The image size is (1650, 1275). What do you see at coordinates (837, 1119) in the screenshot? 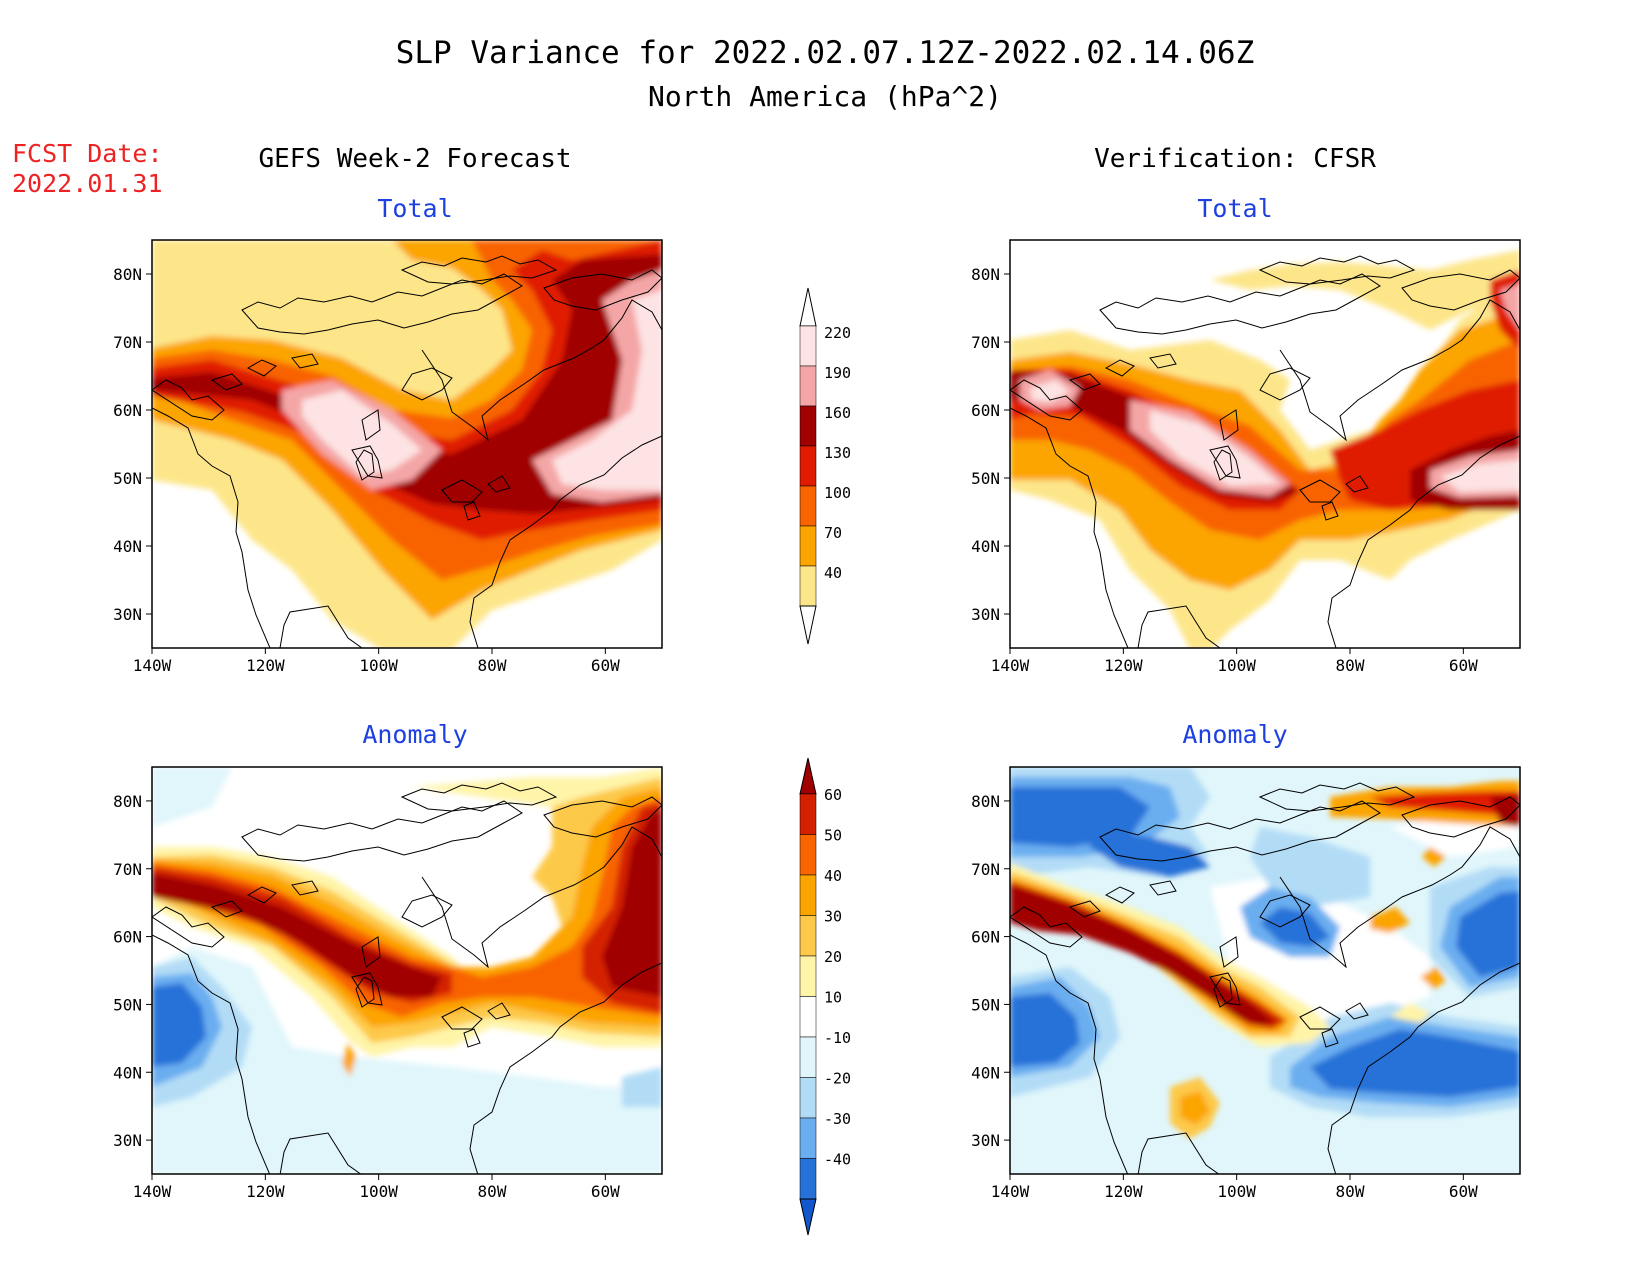
I see `legend-tick-label: -30` at bounding box center [837, 1119].